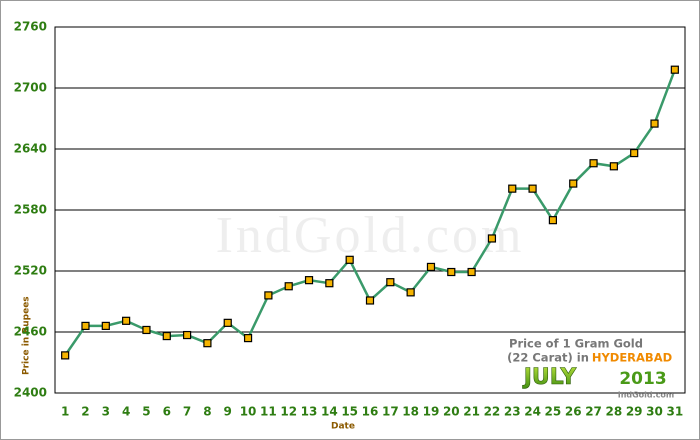 This screenshot has height=440, width=700. Describe the element at coordinates (167, 412) in the screenshot. I see `x-tick-label: 6` at that location.